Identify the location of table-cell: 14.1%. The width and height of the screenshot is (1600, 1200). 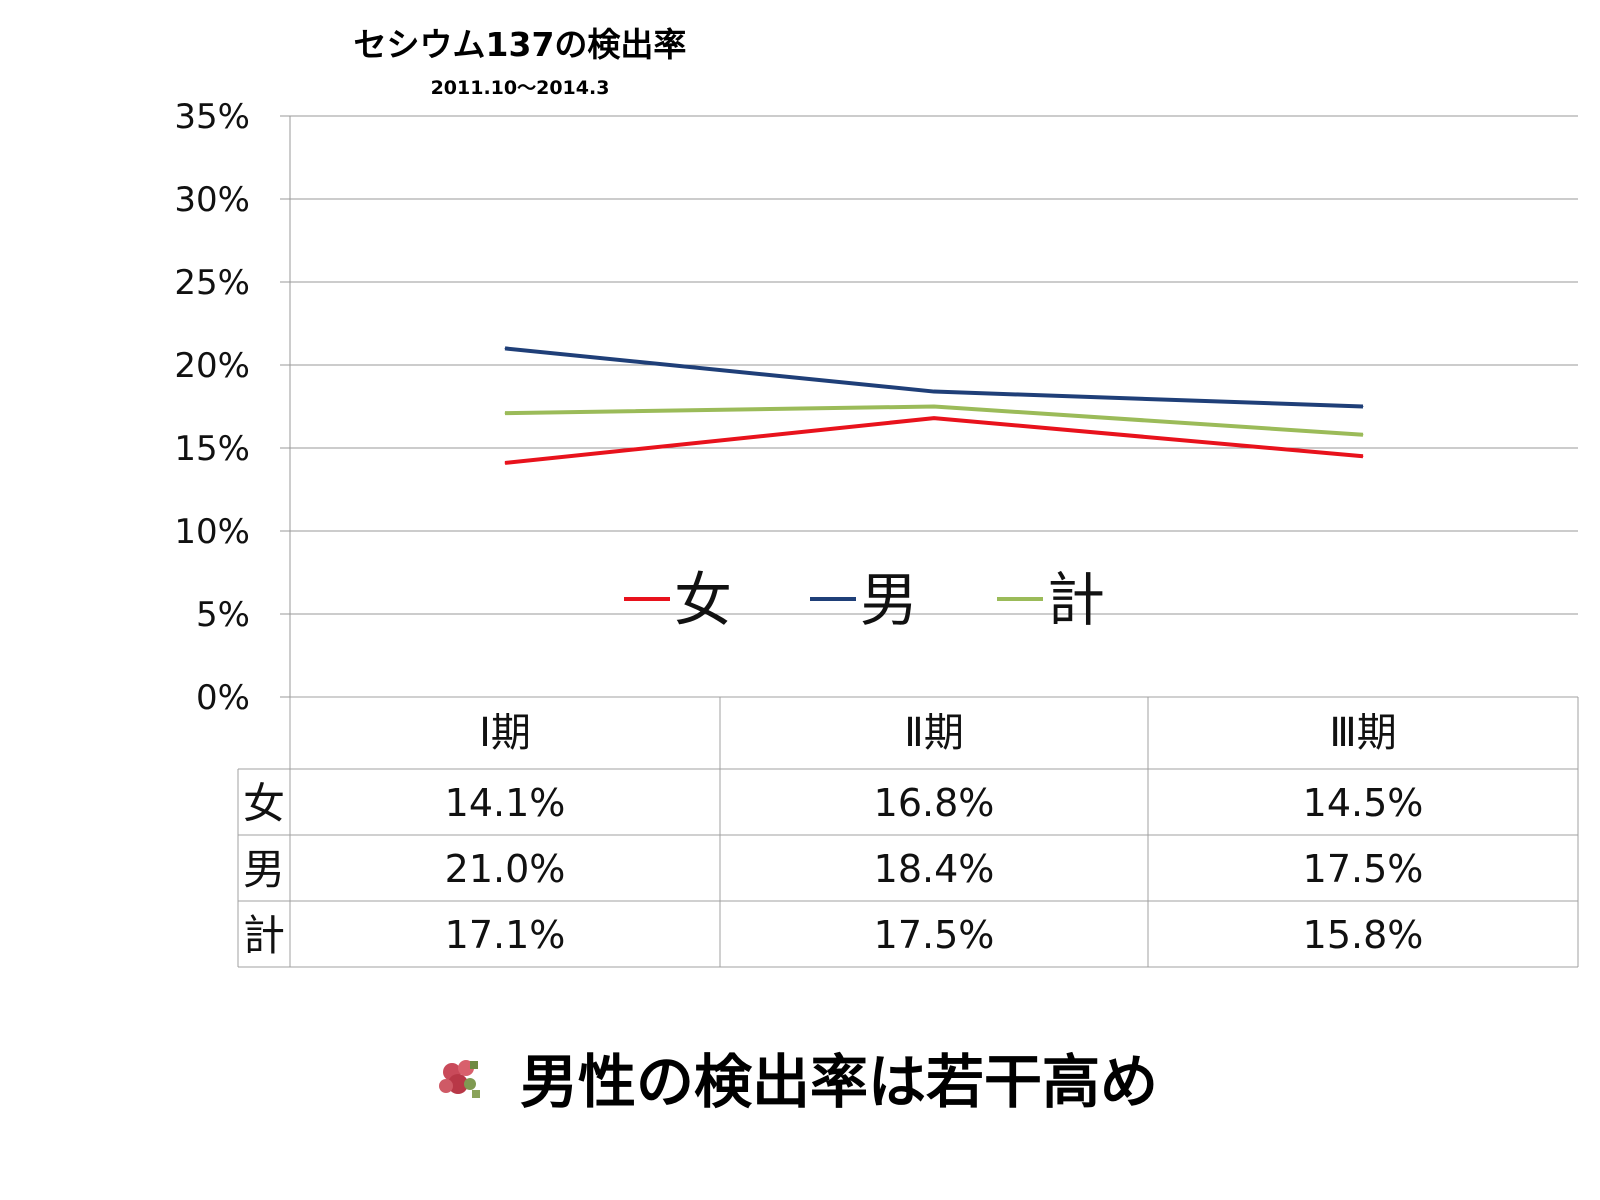
(505, 803).